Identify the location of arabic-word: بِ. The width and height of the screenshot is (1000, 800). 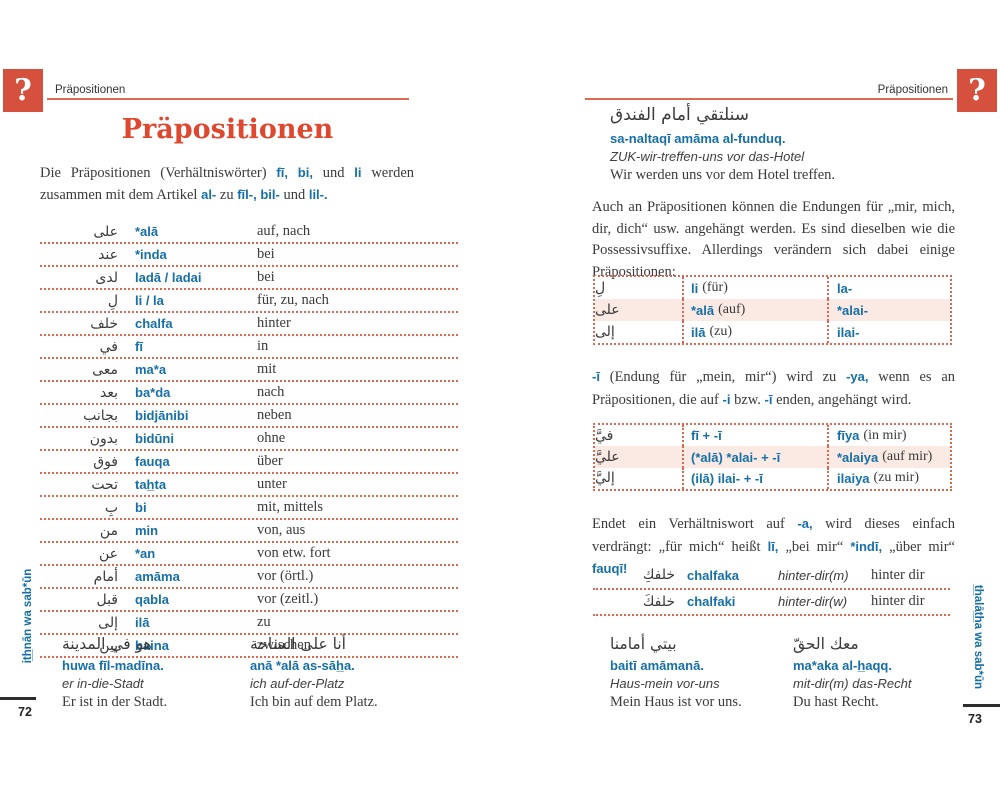
(111, 507).